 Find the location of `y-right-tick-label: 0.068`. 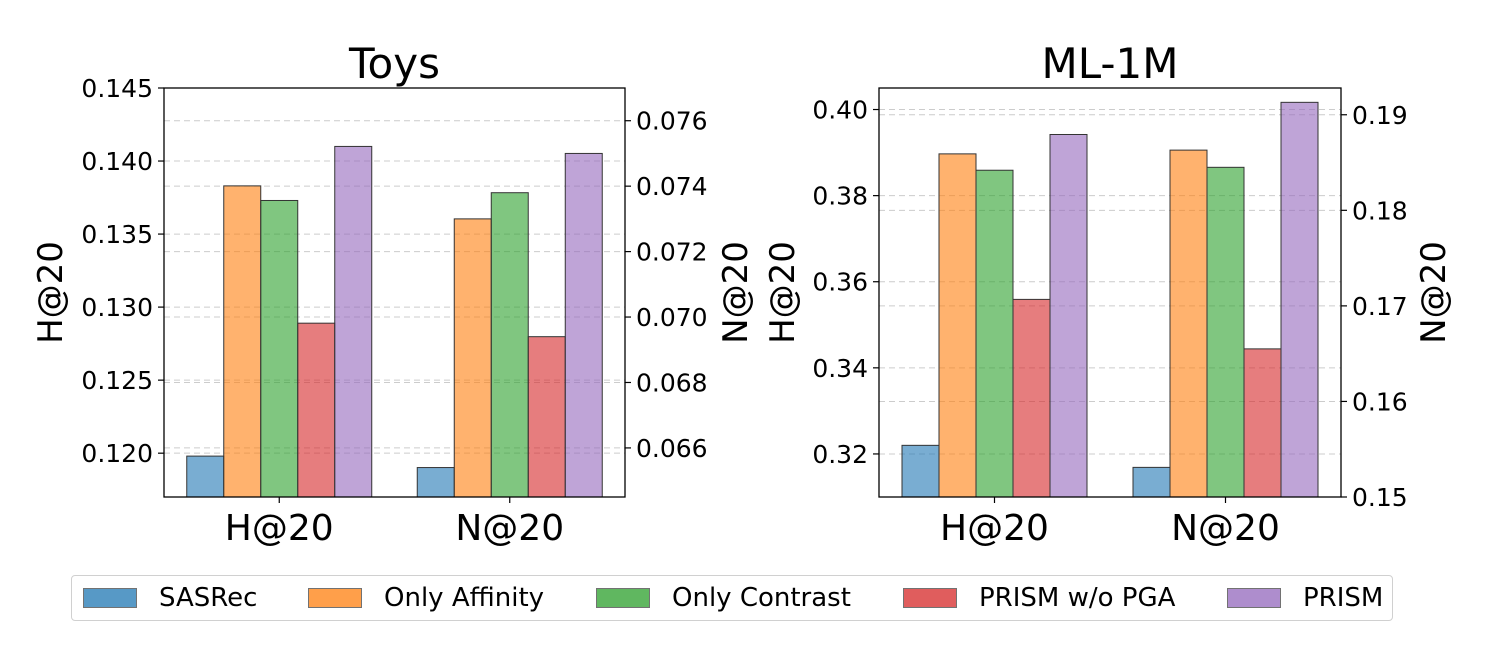

y-right-tick-label: 0.068 is located at coordinates (672, 382).